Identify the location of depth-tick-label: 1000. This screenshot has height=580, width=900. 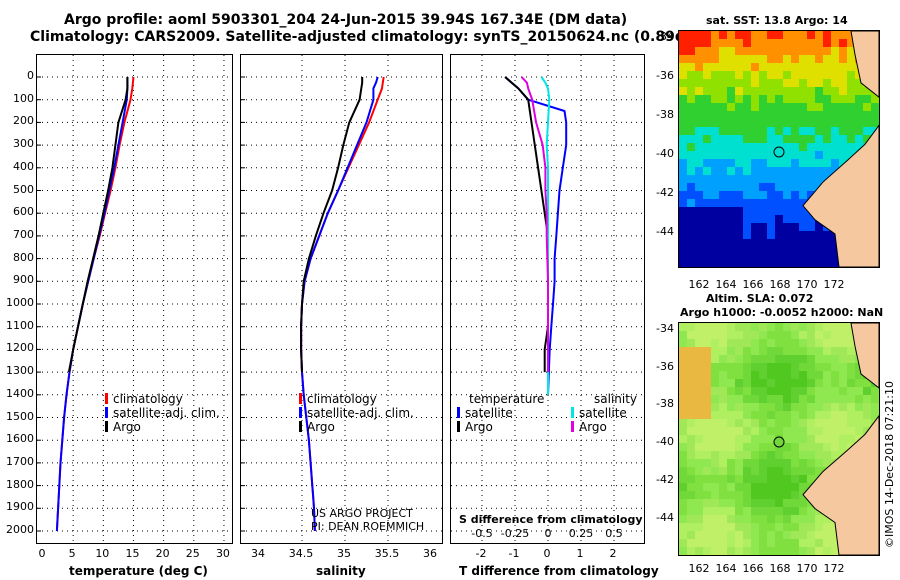
(20, 302).